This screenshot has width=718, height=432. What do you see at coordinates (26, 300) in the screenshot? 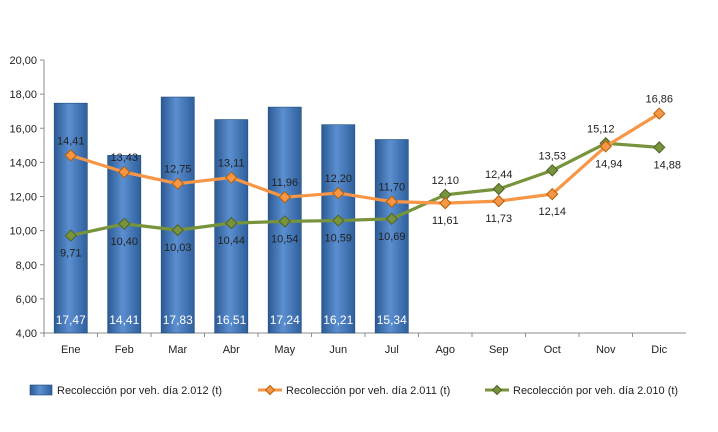
I see `y-tick-label: 6,00` at bounding box center [26, 300].